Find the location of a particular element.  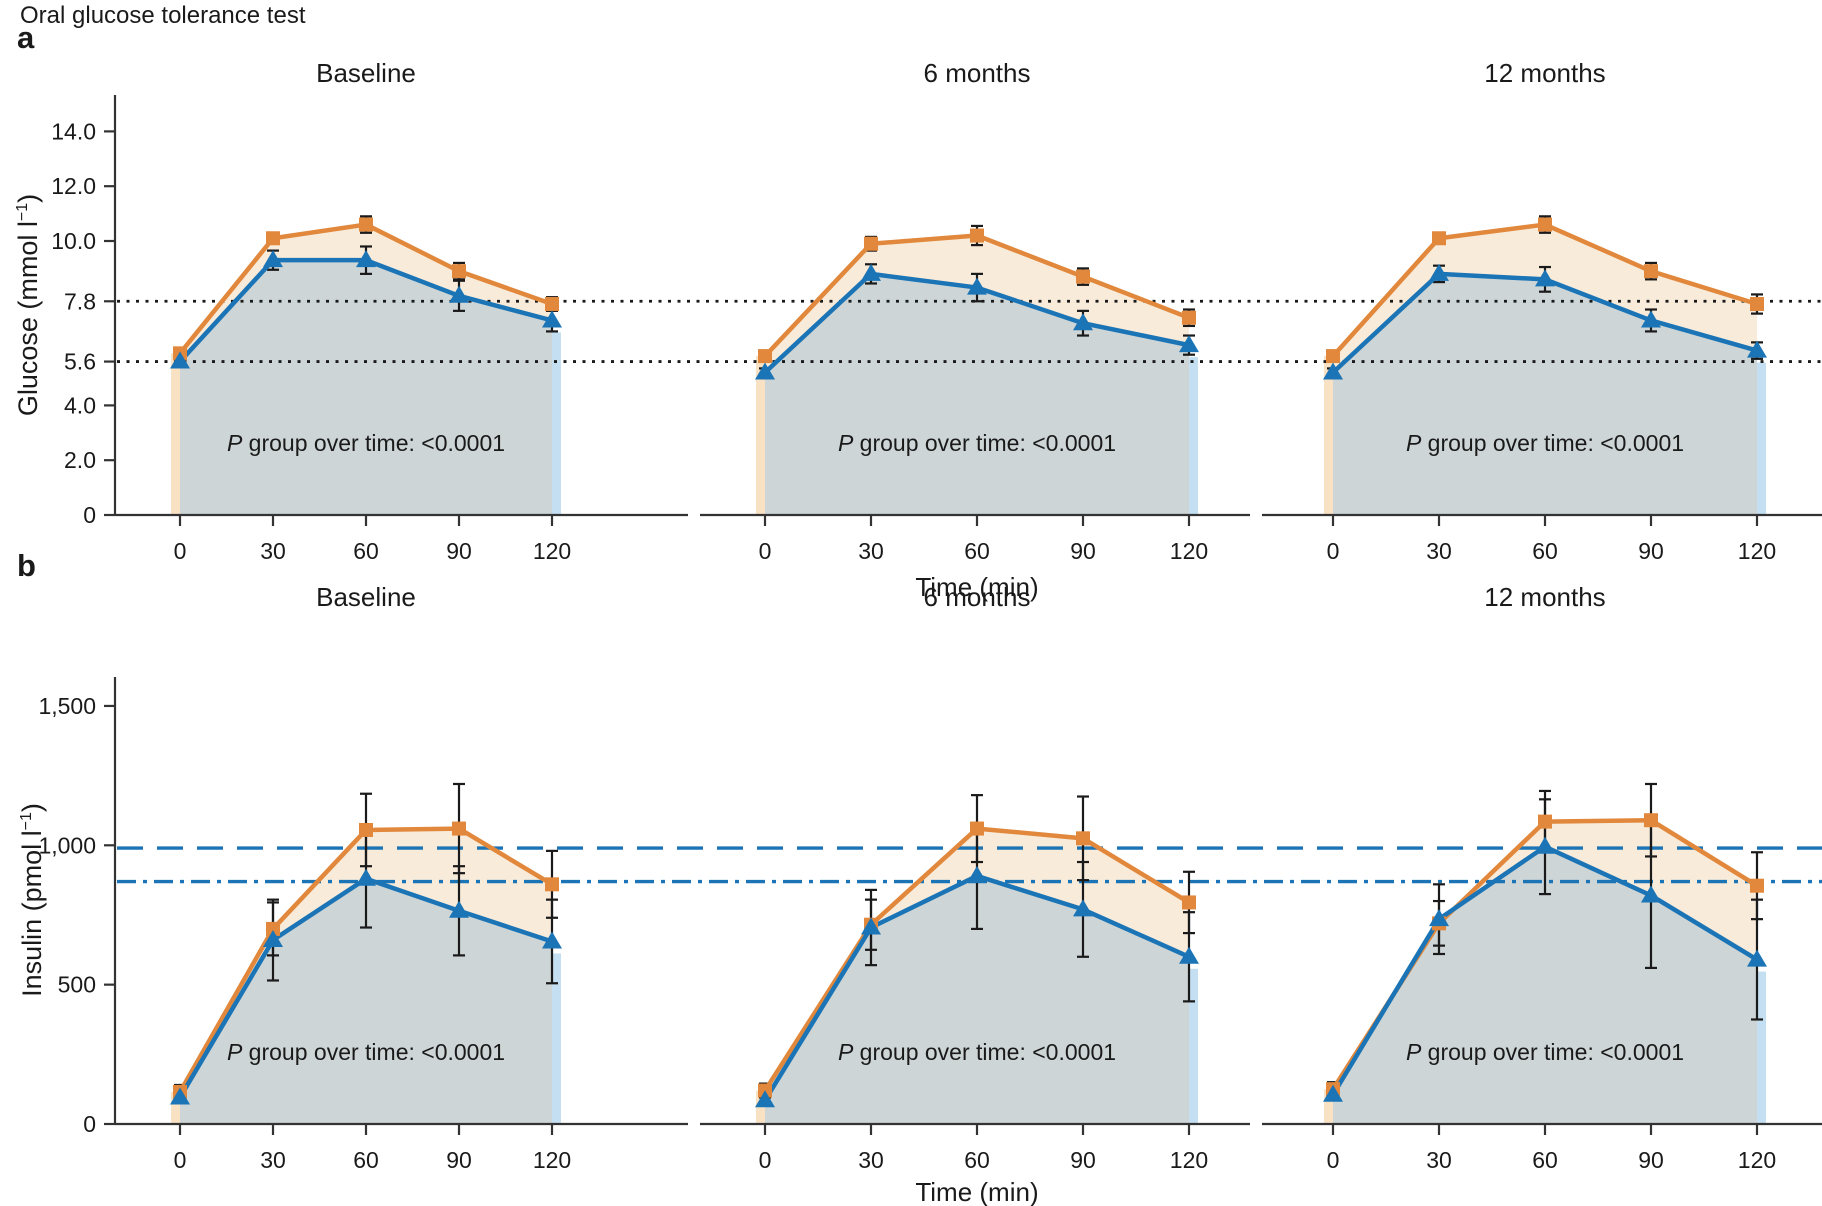

y-tick-label: 500 is located at coordinates (77, 985).